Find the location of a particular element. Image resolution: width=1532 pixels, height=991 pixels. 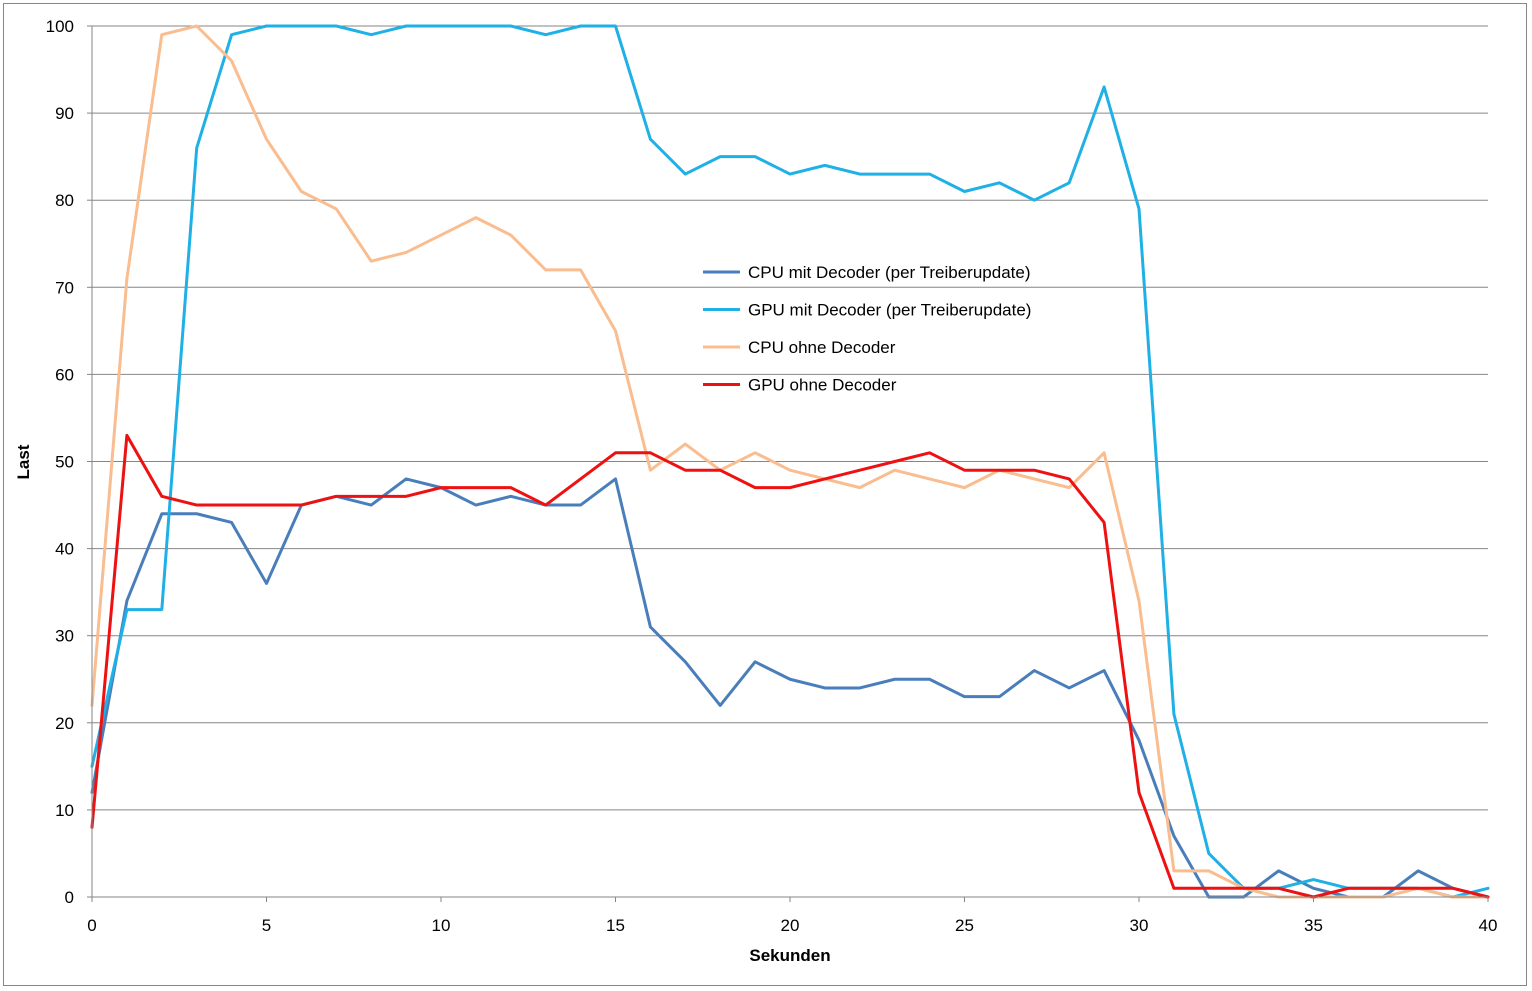

x-tick-label: 25 is located at coordinates (964, 925).